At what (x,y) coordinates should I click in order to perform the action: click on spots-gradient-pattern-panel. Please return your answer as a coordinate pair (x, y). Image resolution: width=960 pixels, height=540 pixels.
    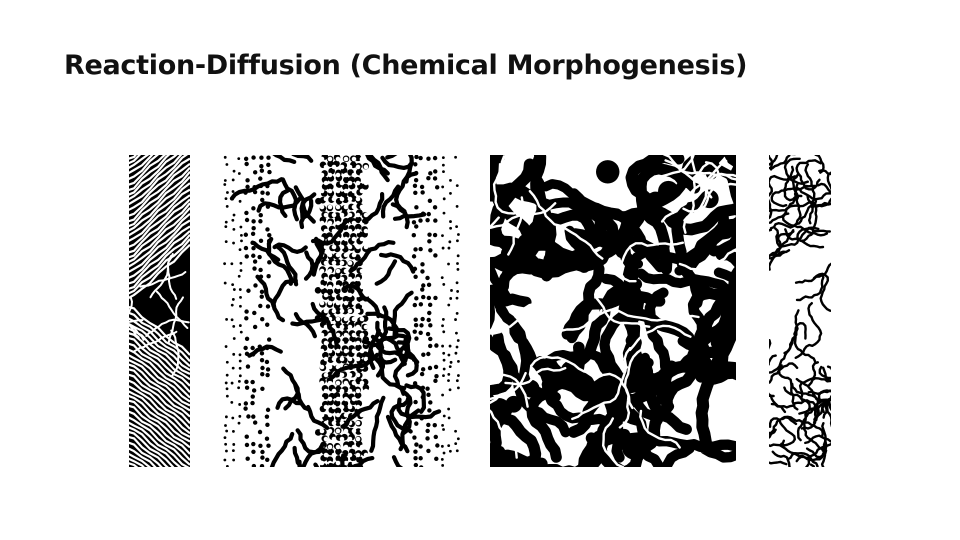
    Looking at the image, I should click on (342, 311).